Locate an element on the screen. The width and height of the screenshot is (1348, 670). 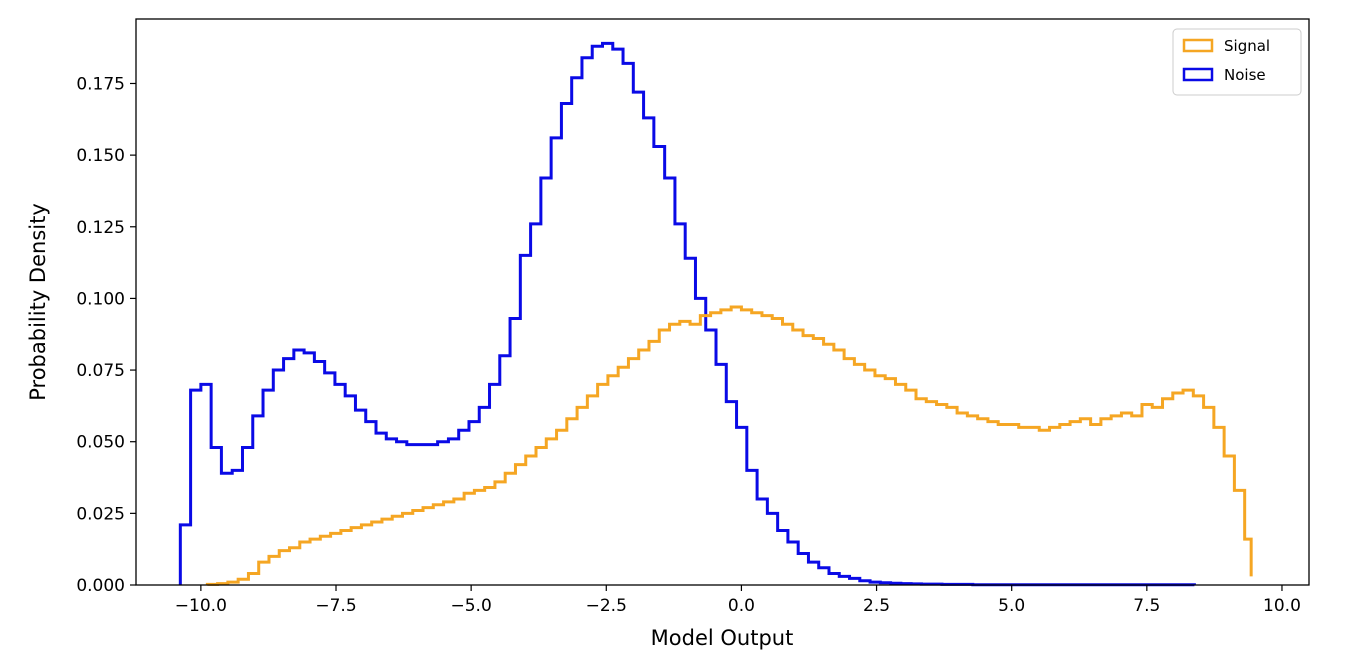
y-tick-label: 0.175 is located at coordinates (100, 84).